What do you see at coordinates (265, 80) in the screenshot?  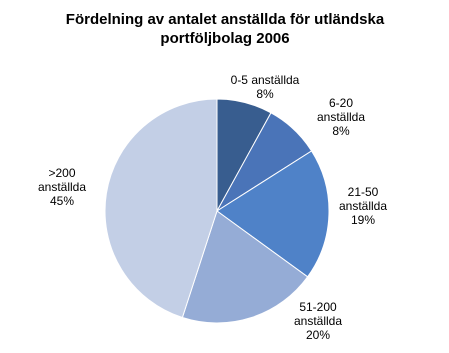 I see `slice-label: 0-5 anställda` at bounding box center [265, 80].